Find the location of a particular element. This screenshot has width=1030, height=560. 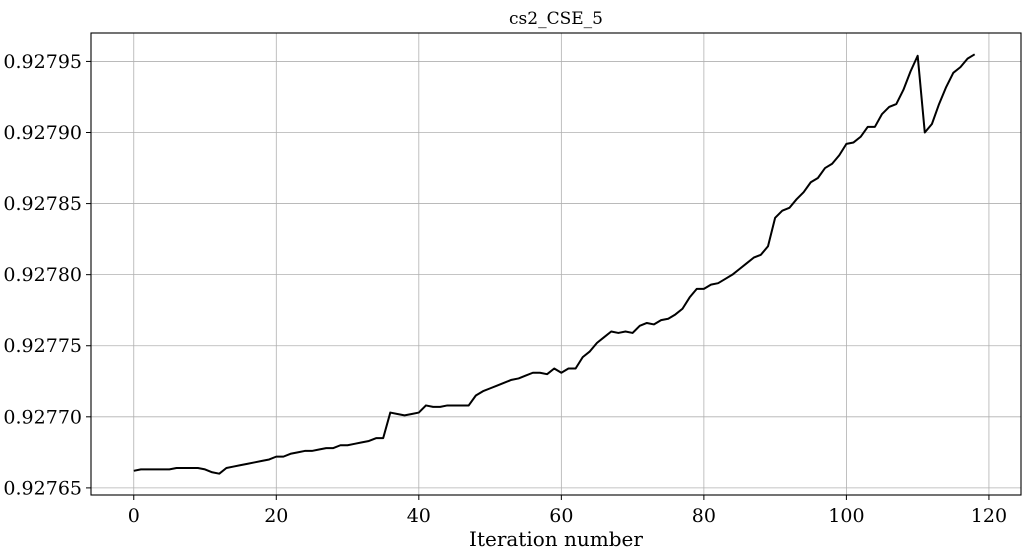

y-tick-label: 0.92775 is located at coordinates (42, 346).